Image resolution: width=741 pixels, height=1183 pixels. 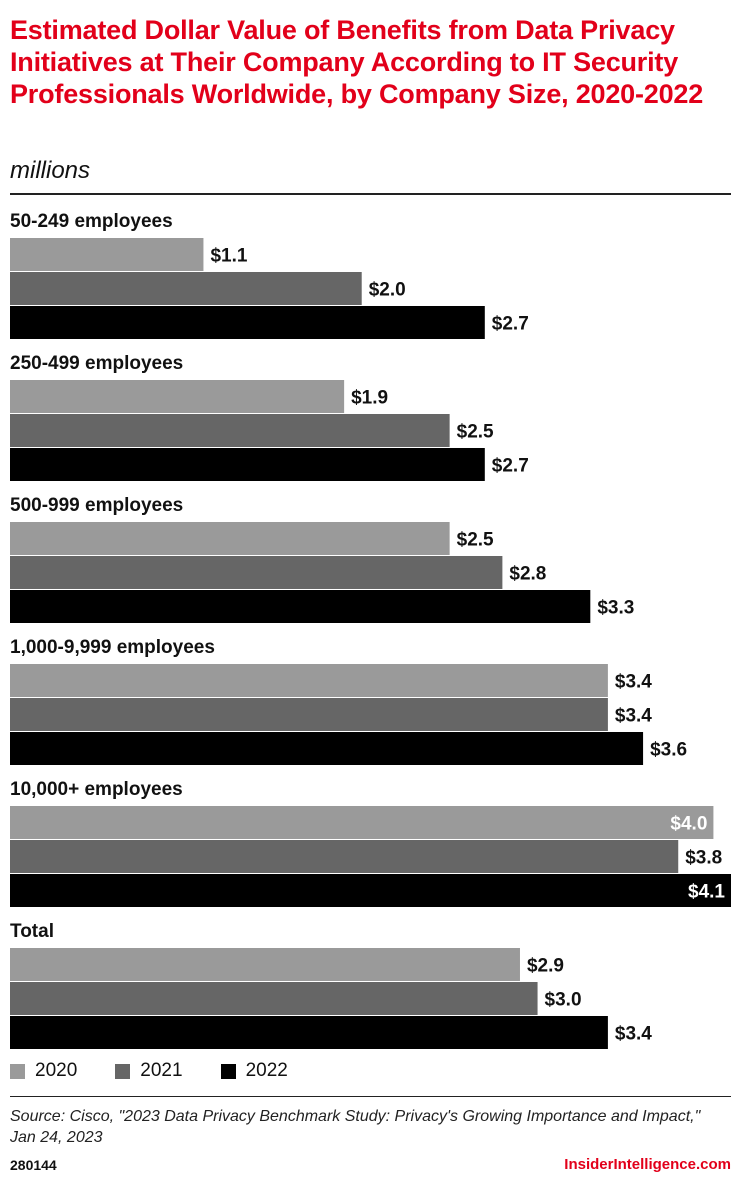 I want to click on bar-total-2021, so click(x=274, y=998).